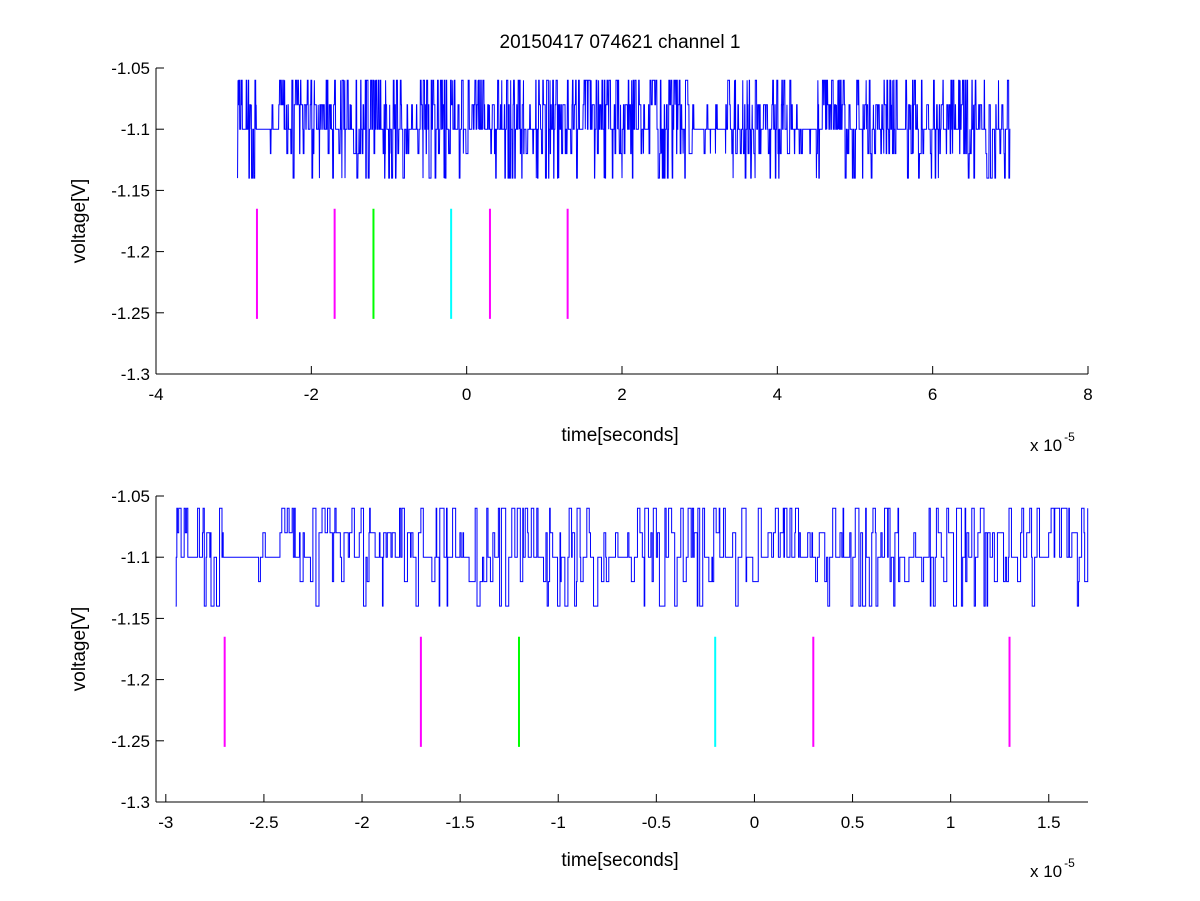  Describe the element at coordinates (1087, 394) in the screenshot. I see `x-tick-label: 8` at that location.